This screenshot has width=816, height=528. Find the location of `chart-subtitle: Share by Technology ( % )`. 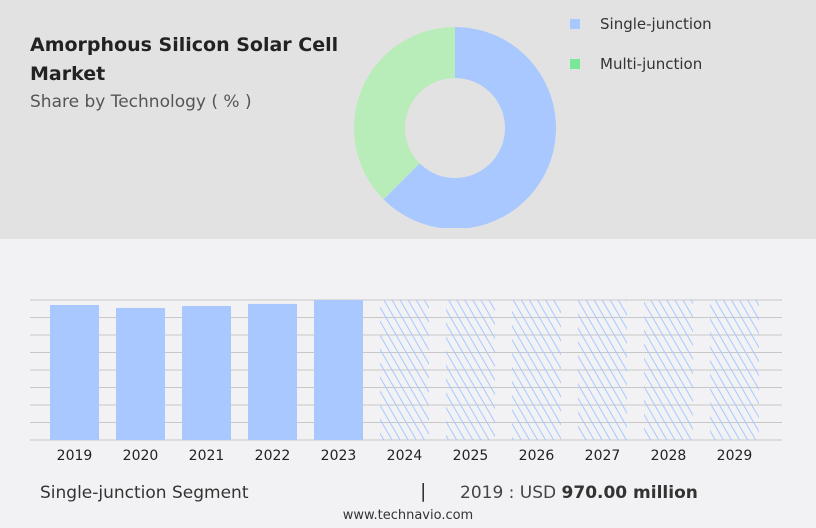

chart-subtitle: Share by Technology ( % ) is located at coordinates (141, 102).